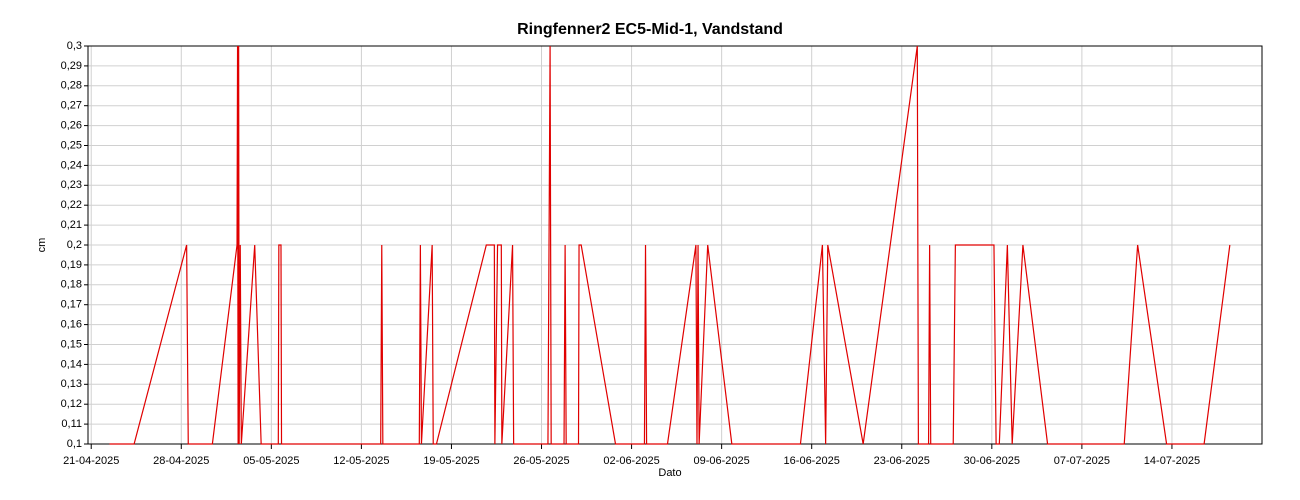 This screenshot has width=1300, height=500. Describe the element at coordinates (71, 205) in the screenshot. I see `y-tick-label: 0,22` at that location.